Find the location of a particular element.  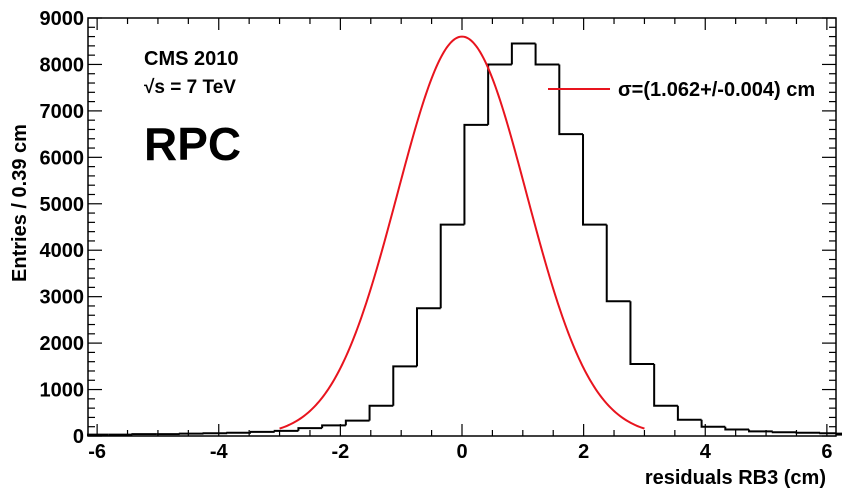

y-tick-label: 8000 is located at coordinates (62, 65).